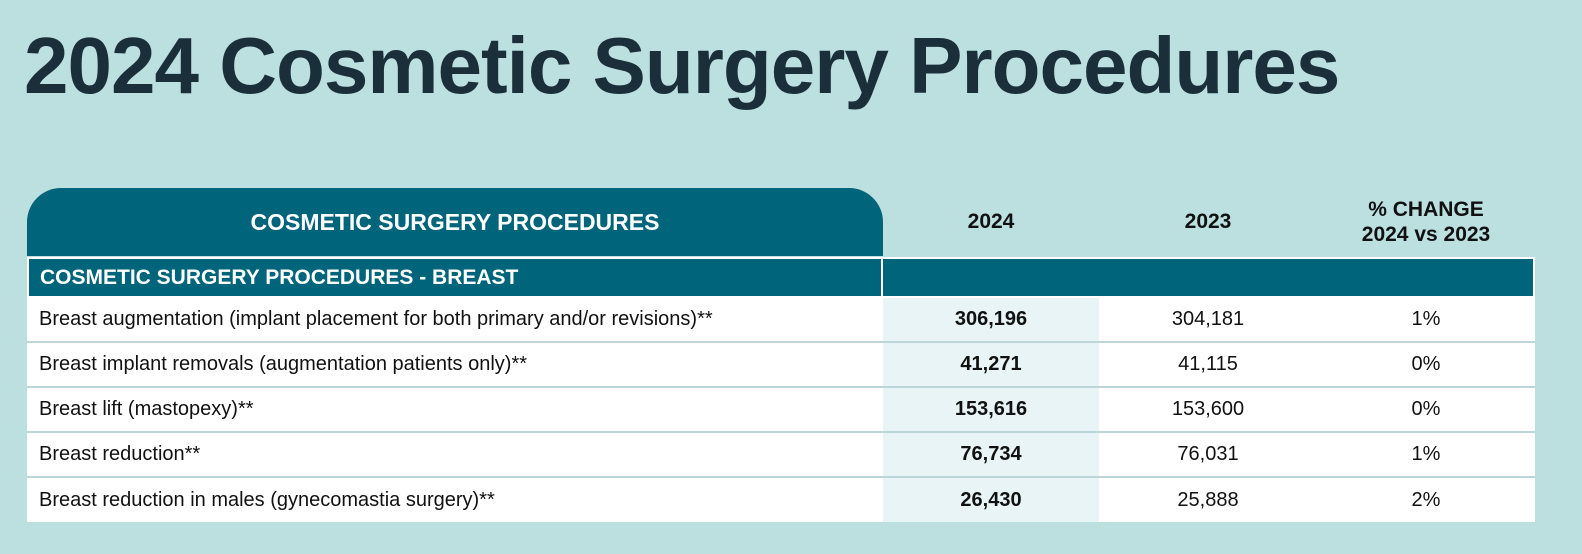  I want to click on header-procedures: COSMETIC SURGERY PROCEDURES, so click(455, 222).